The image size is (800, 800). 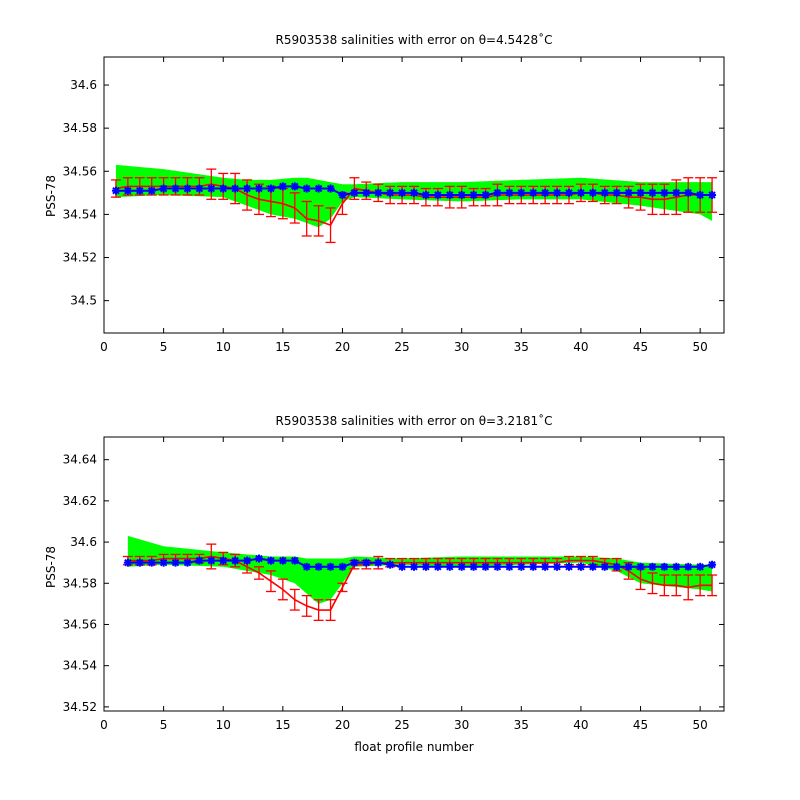 I want to click on x-axis-label: float profile number, so click(x=413, y=747).